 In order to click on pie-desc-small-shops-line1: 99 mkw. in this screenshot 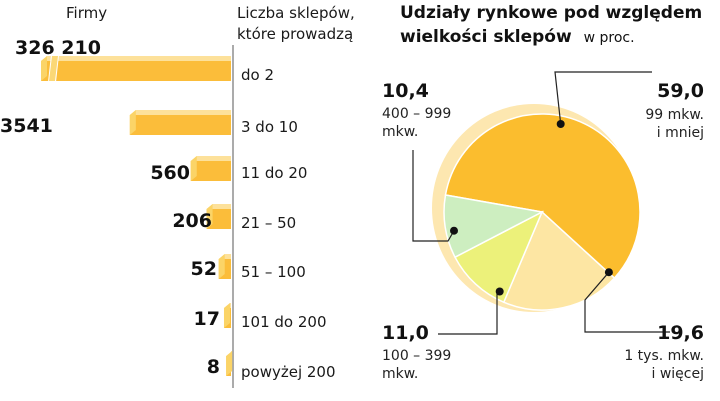, I will do `click(674, 115)`.